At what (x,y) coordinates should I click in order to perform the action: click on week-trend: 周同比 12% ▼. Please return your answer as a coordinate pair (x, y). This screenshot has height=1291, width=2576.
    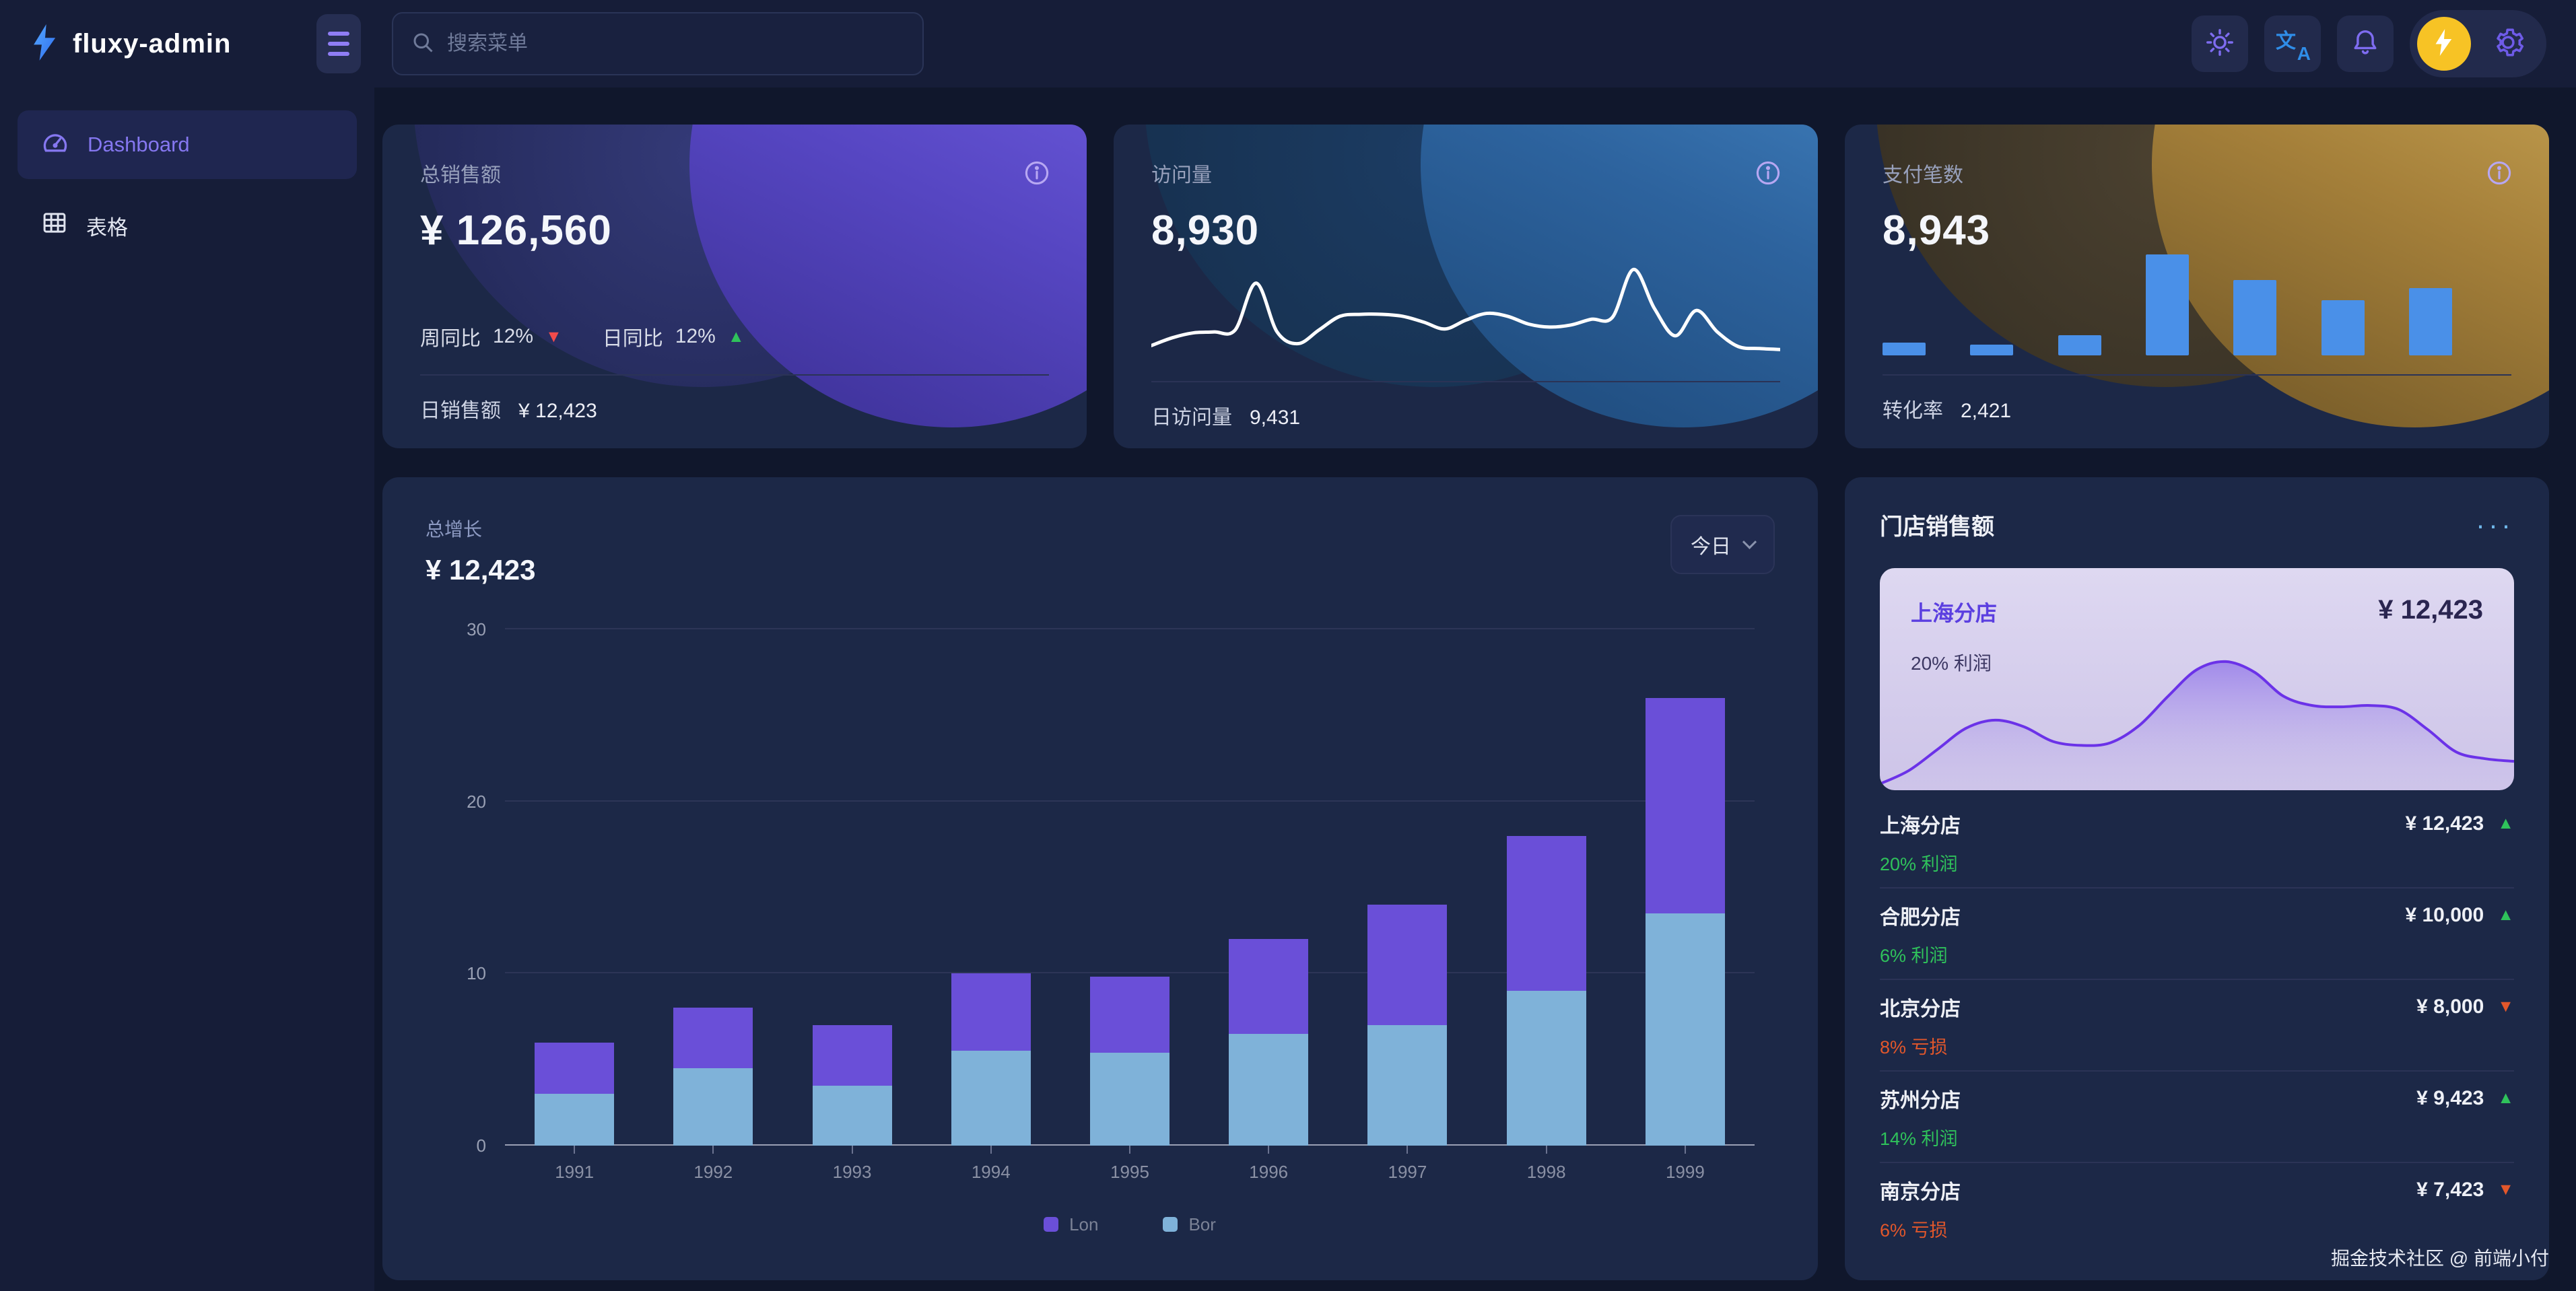
    Looking at the image, I should click on (491, 337).